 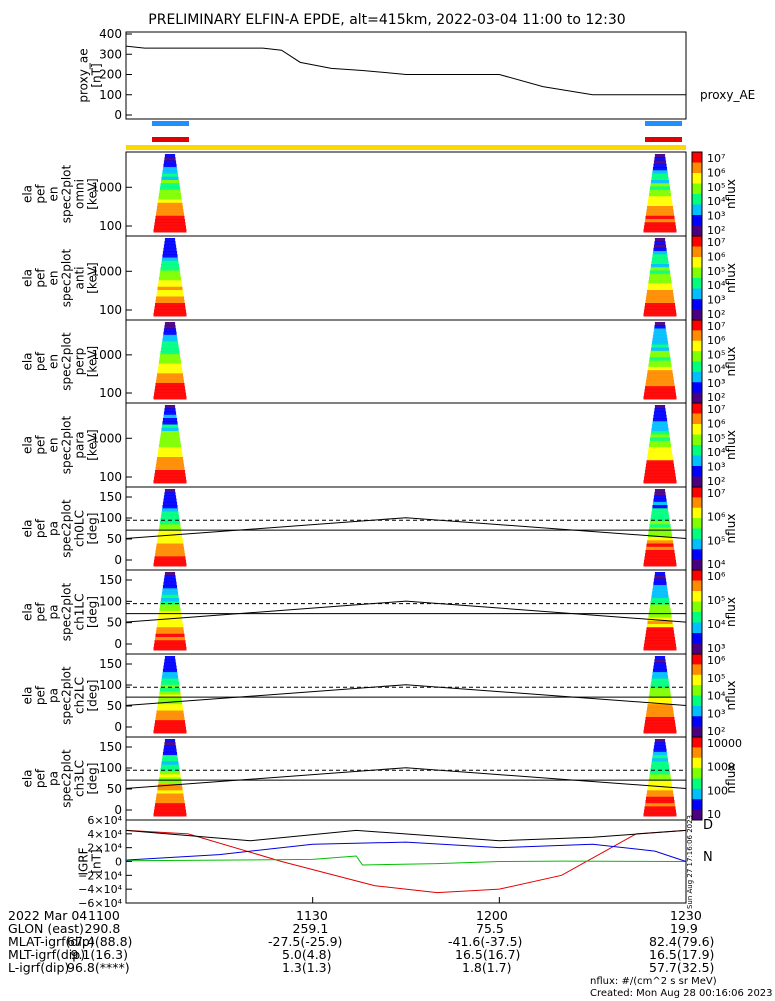 I want to click on colorbar-tick-label: 10000, so click(x=724, y=743).